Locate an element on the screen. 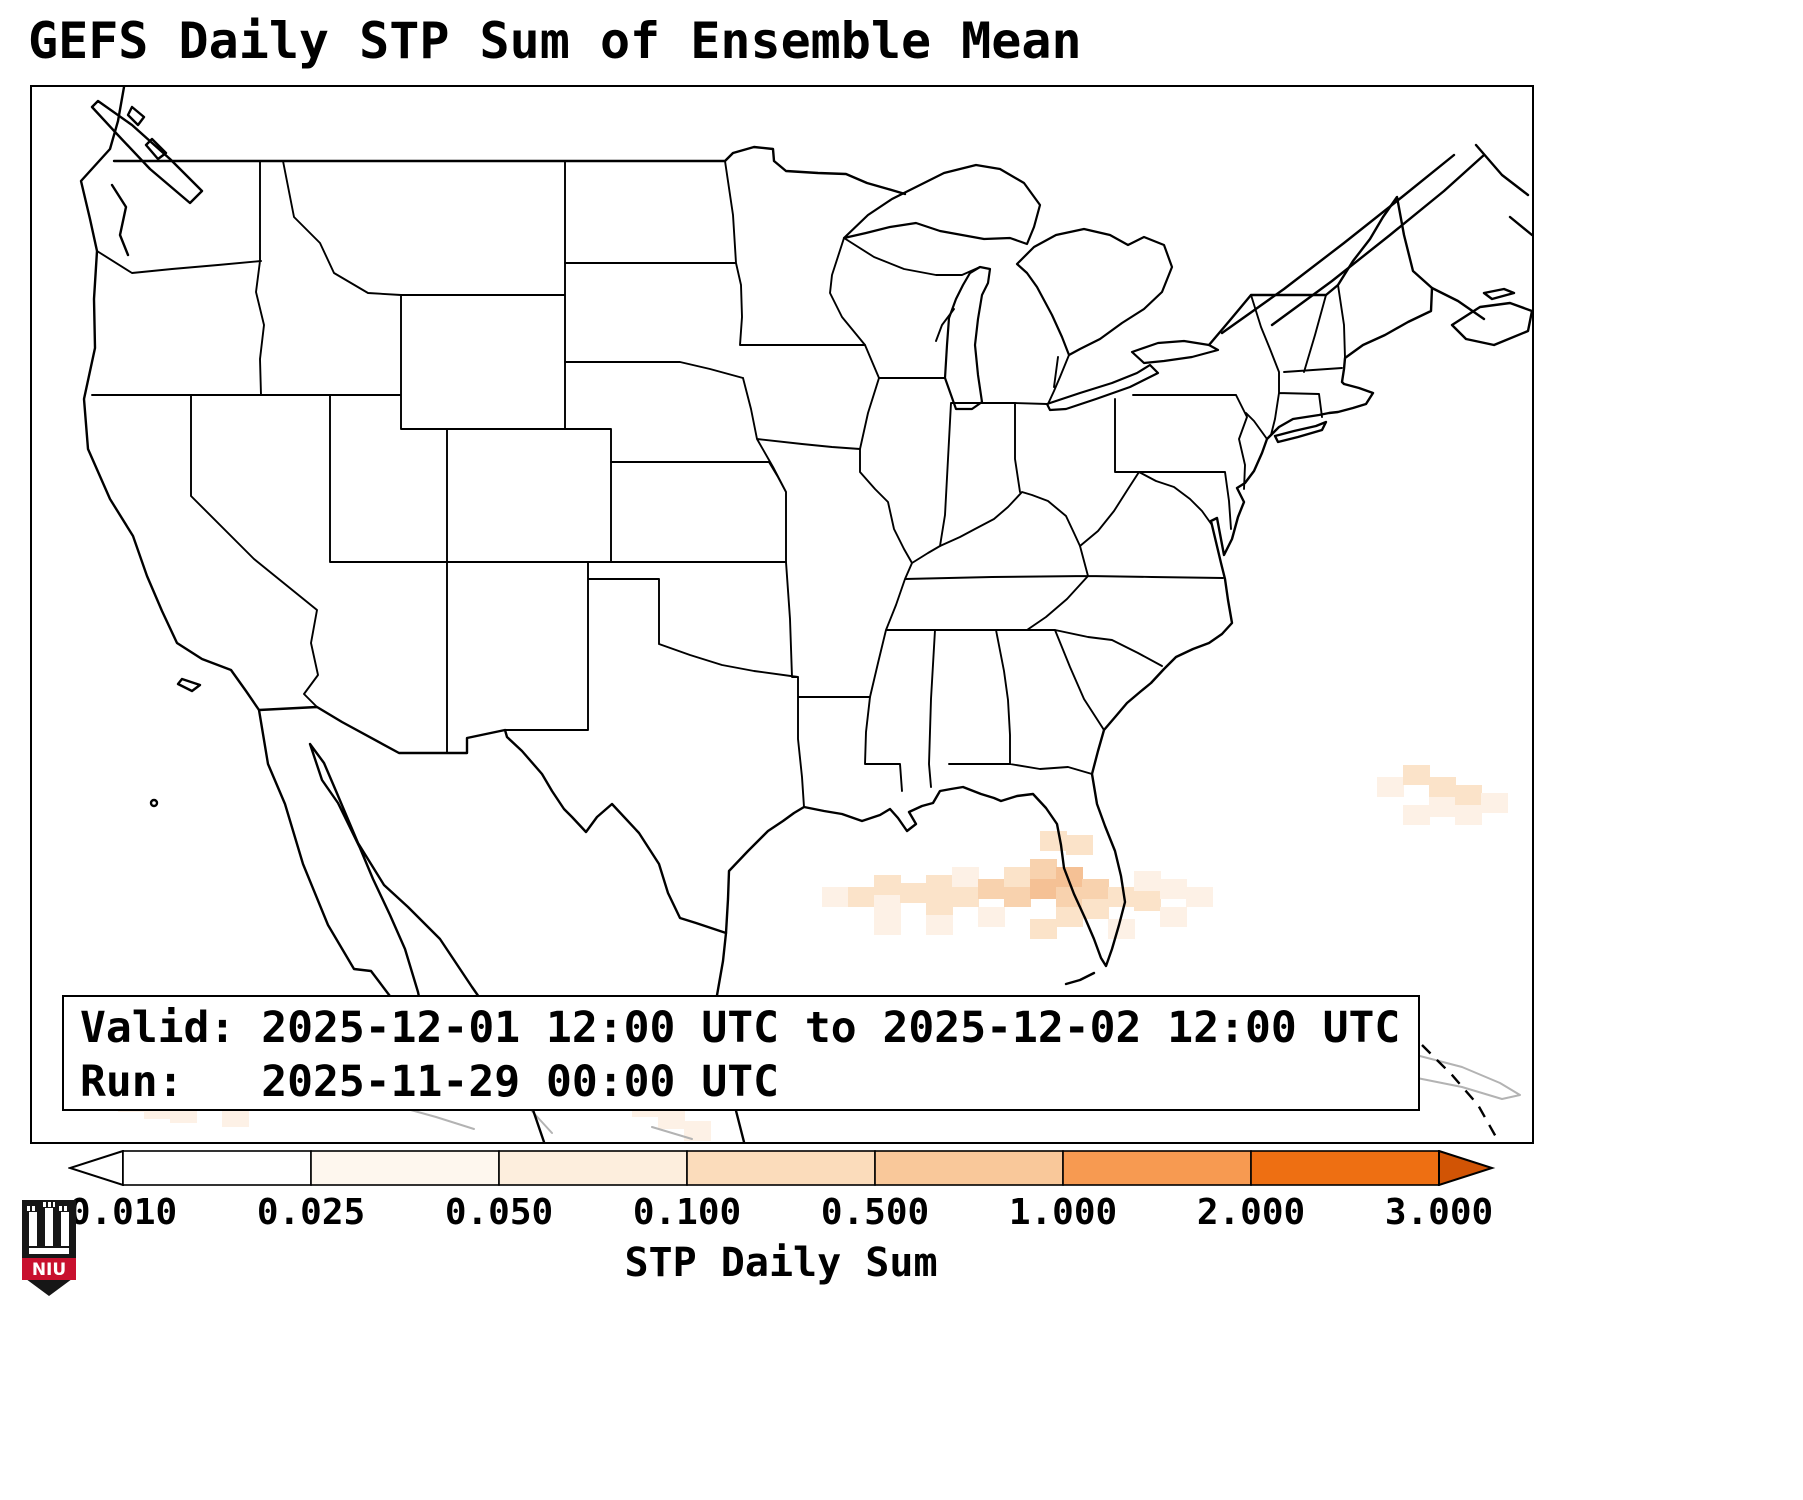  lake-superior is located at coordinates (942, 204).